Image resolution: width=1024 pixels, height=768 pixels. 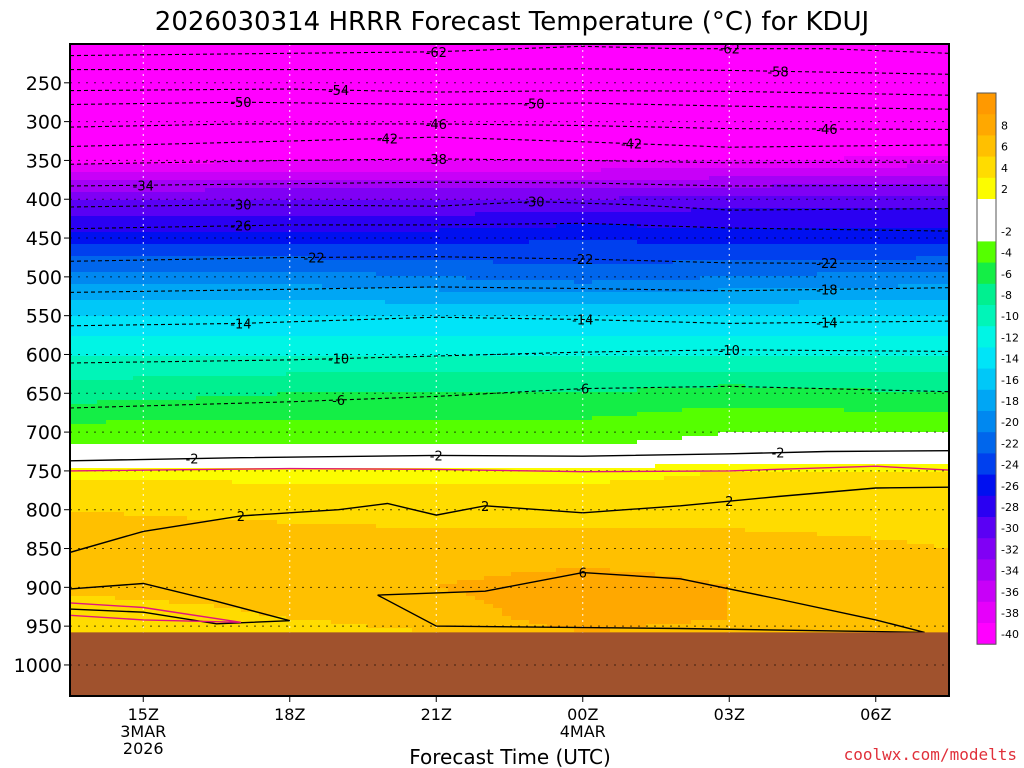 I want to click on y-tick-label: 250, so click(x=44, y=84).